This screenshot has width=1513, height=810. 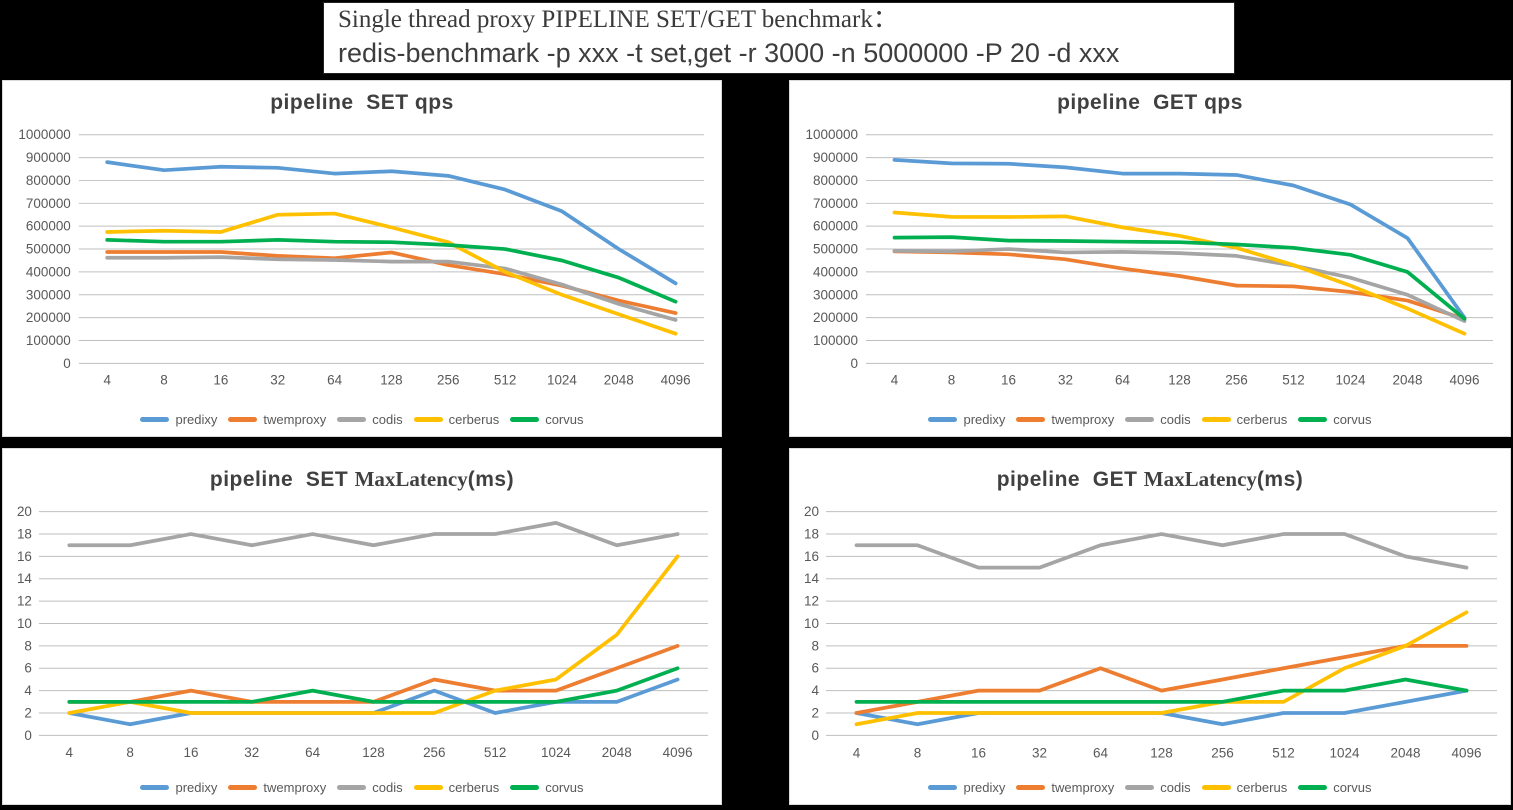 I want to click on chart-title-part: (ms), so click(x=491, y=479).